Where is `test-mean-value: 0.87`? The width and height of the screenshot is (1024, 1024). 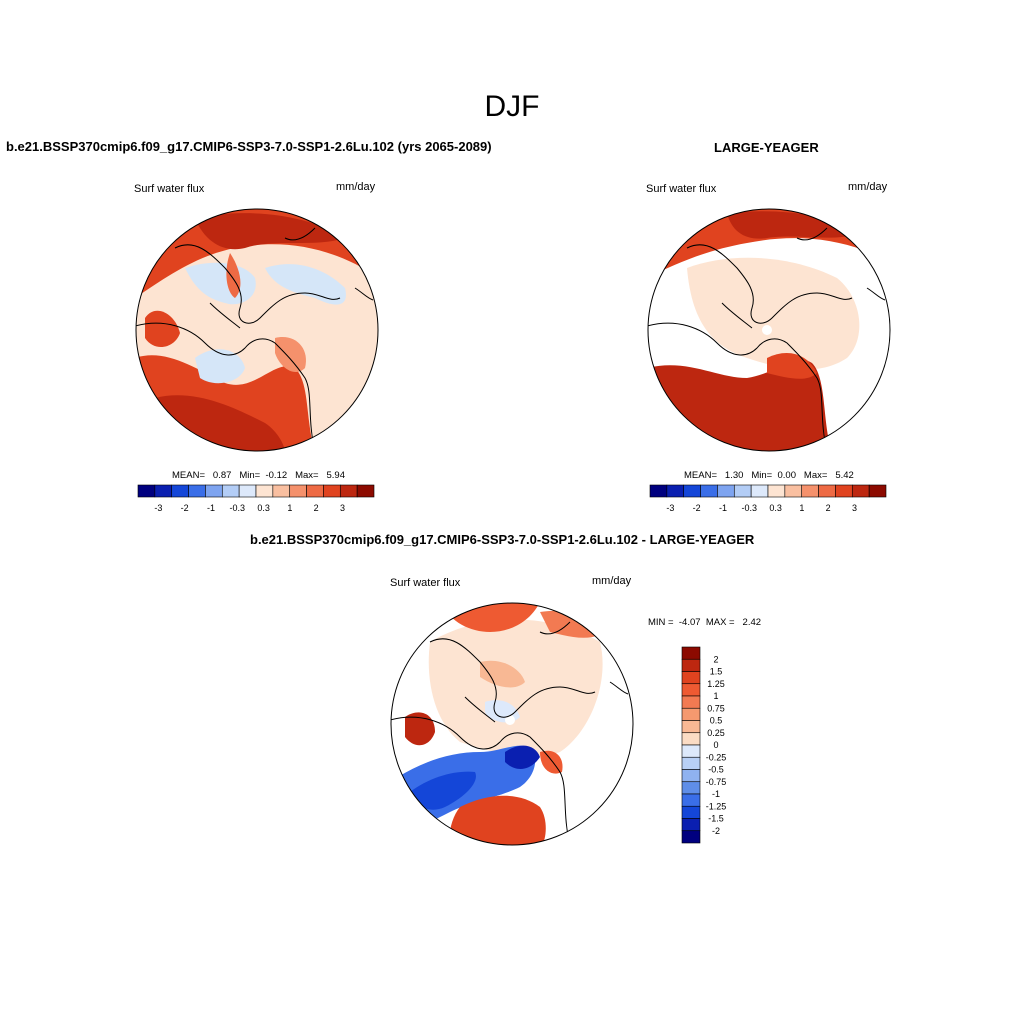
test-mean-value: 0.87 is located at coordinates (222, 475).